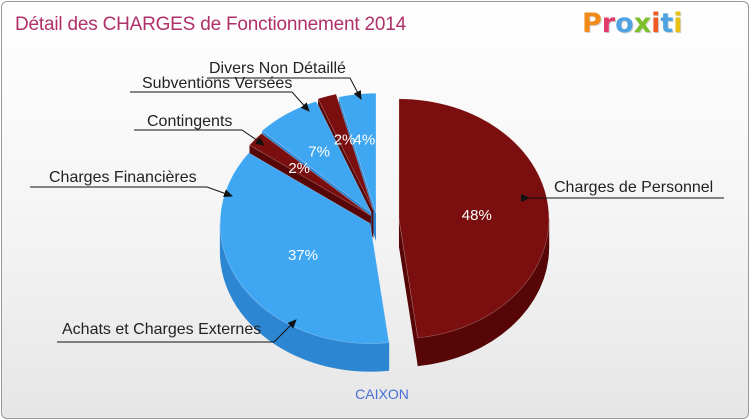 The height and width of the screenshot is (420, 750). I want to click on logo-letter: P, so click(592, 23).